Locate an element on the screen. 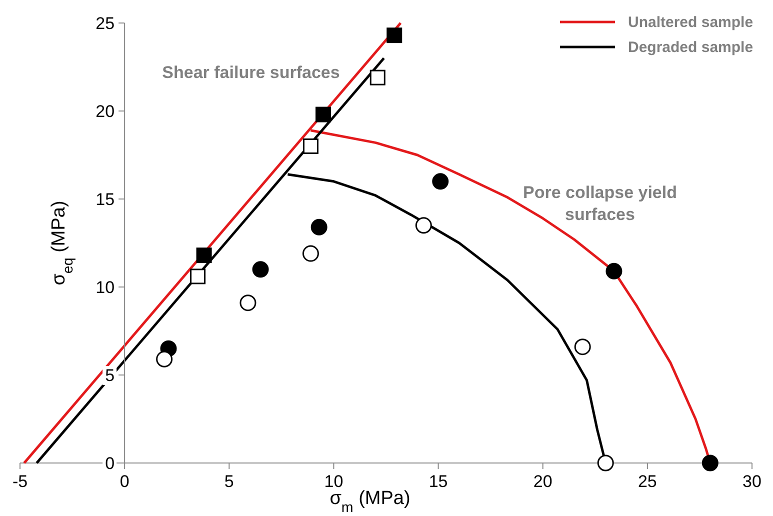  x-tick-label: 20 is located at coordinates (542, 481).